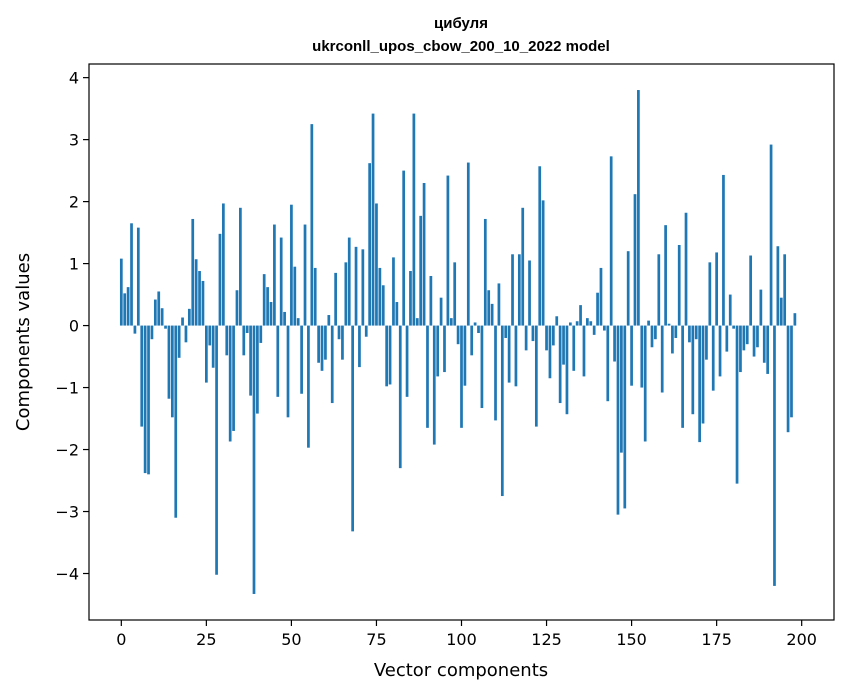 This screenshot has height=696, width=847. What do you see at coordinates (72, 326) in the screenshot?
I see `y-axis-ticks: −4 −3 −2 −1 0 1 2 3 4` at bounding box center [72, 326].